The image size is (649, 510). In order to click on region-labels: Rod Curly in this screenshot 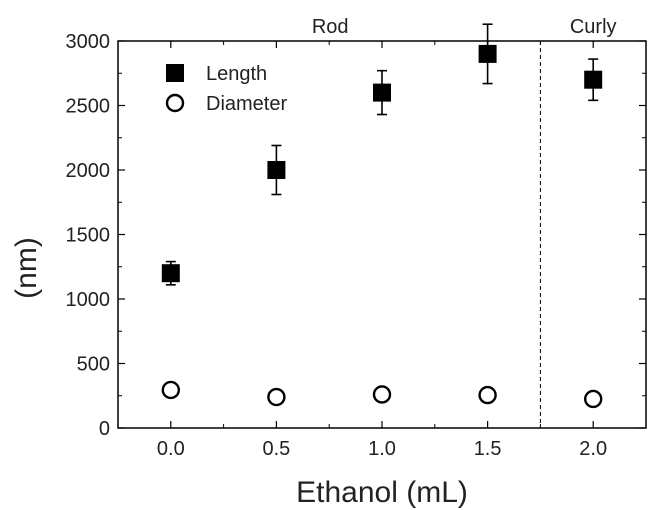, I will do `click(464, 27)`.